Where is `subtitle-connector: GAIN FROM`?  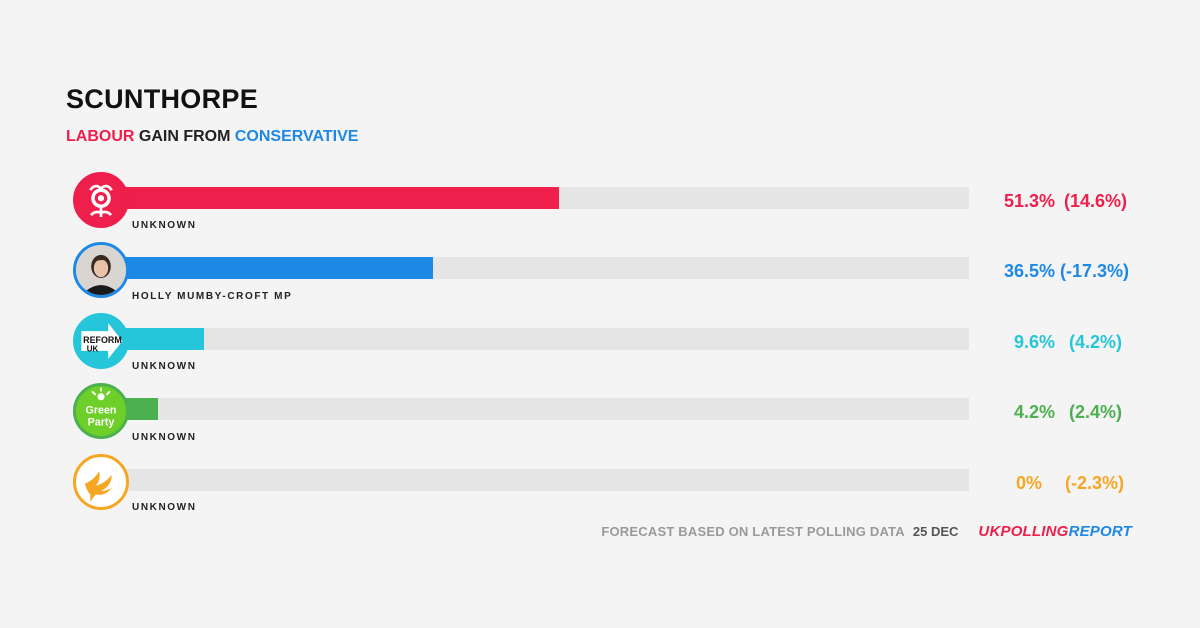
subtitle-connector: GAIN FROM is located at coordinates (184, 136).